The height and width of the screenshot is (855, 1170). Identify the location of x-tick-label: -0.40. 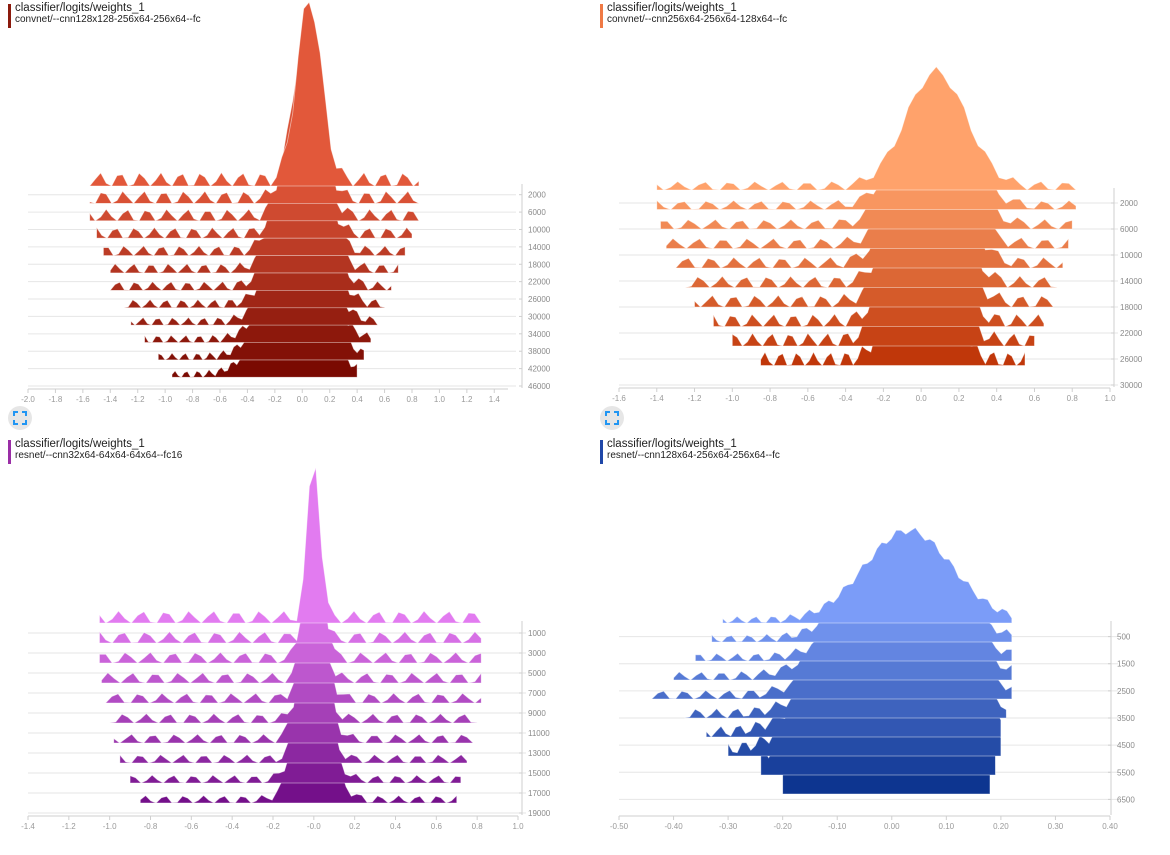
(673, 826).